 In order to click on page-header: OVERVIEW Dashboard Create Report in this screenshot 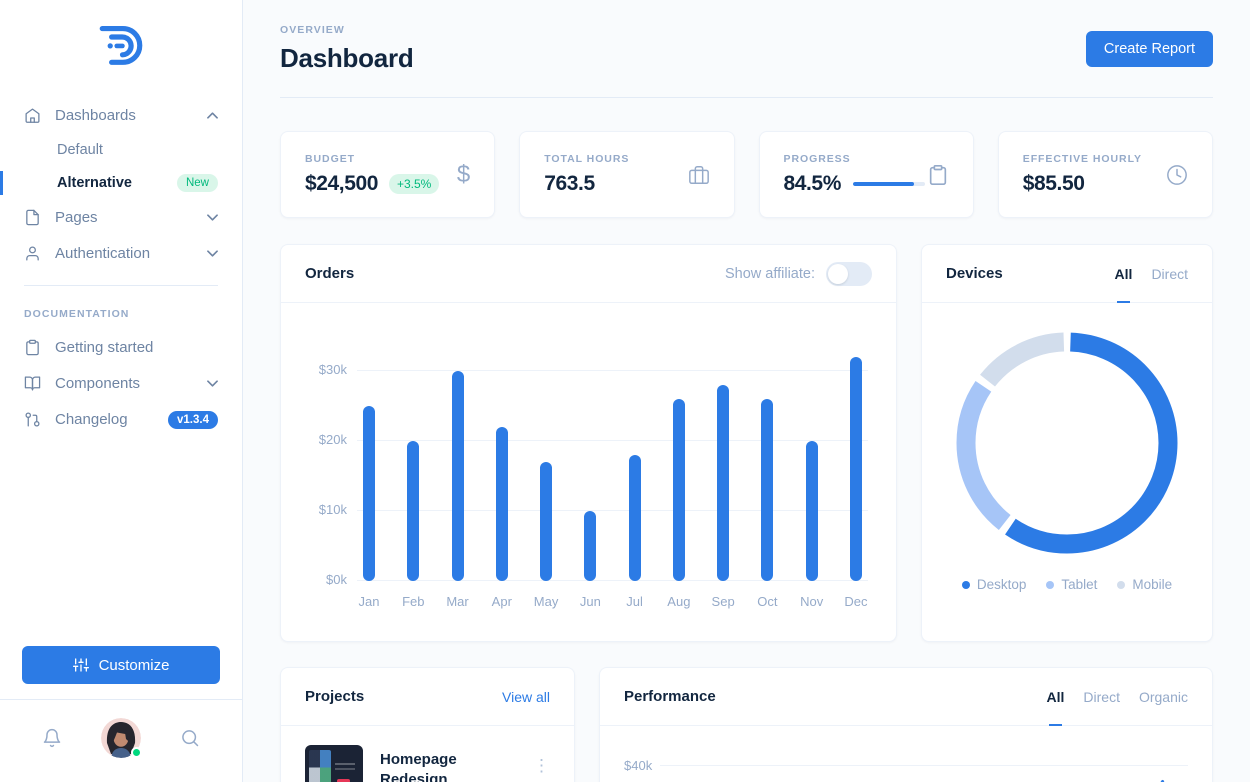, I will do `click(746, 49)`.